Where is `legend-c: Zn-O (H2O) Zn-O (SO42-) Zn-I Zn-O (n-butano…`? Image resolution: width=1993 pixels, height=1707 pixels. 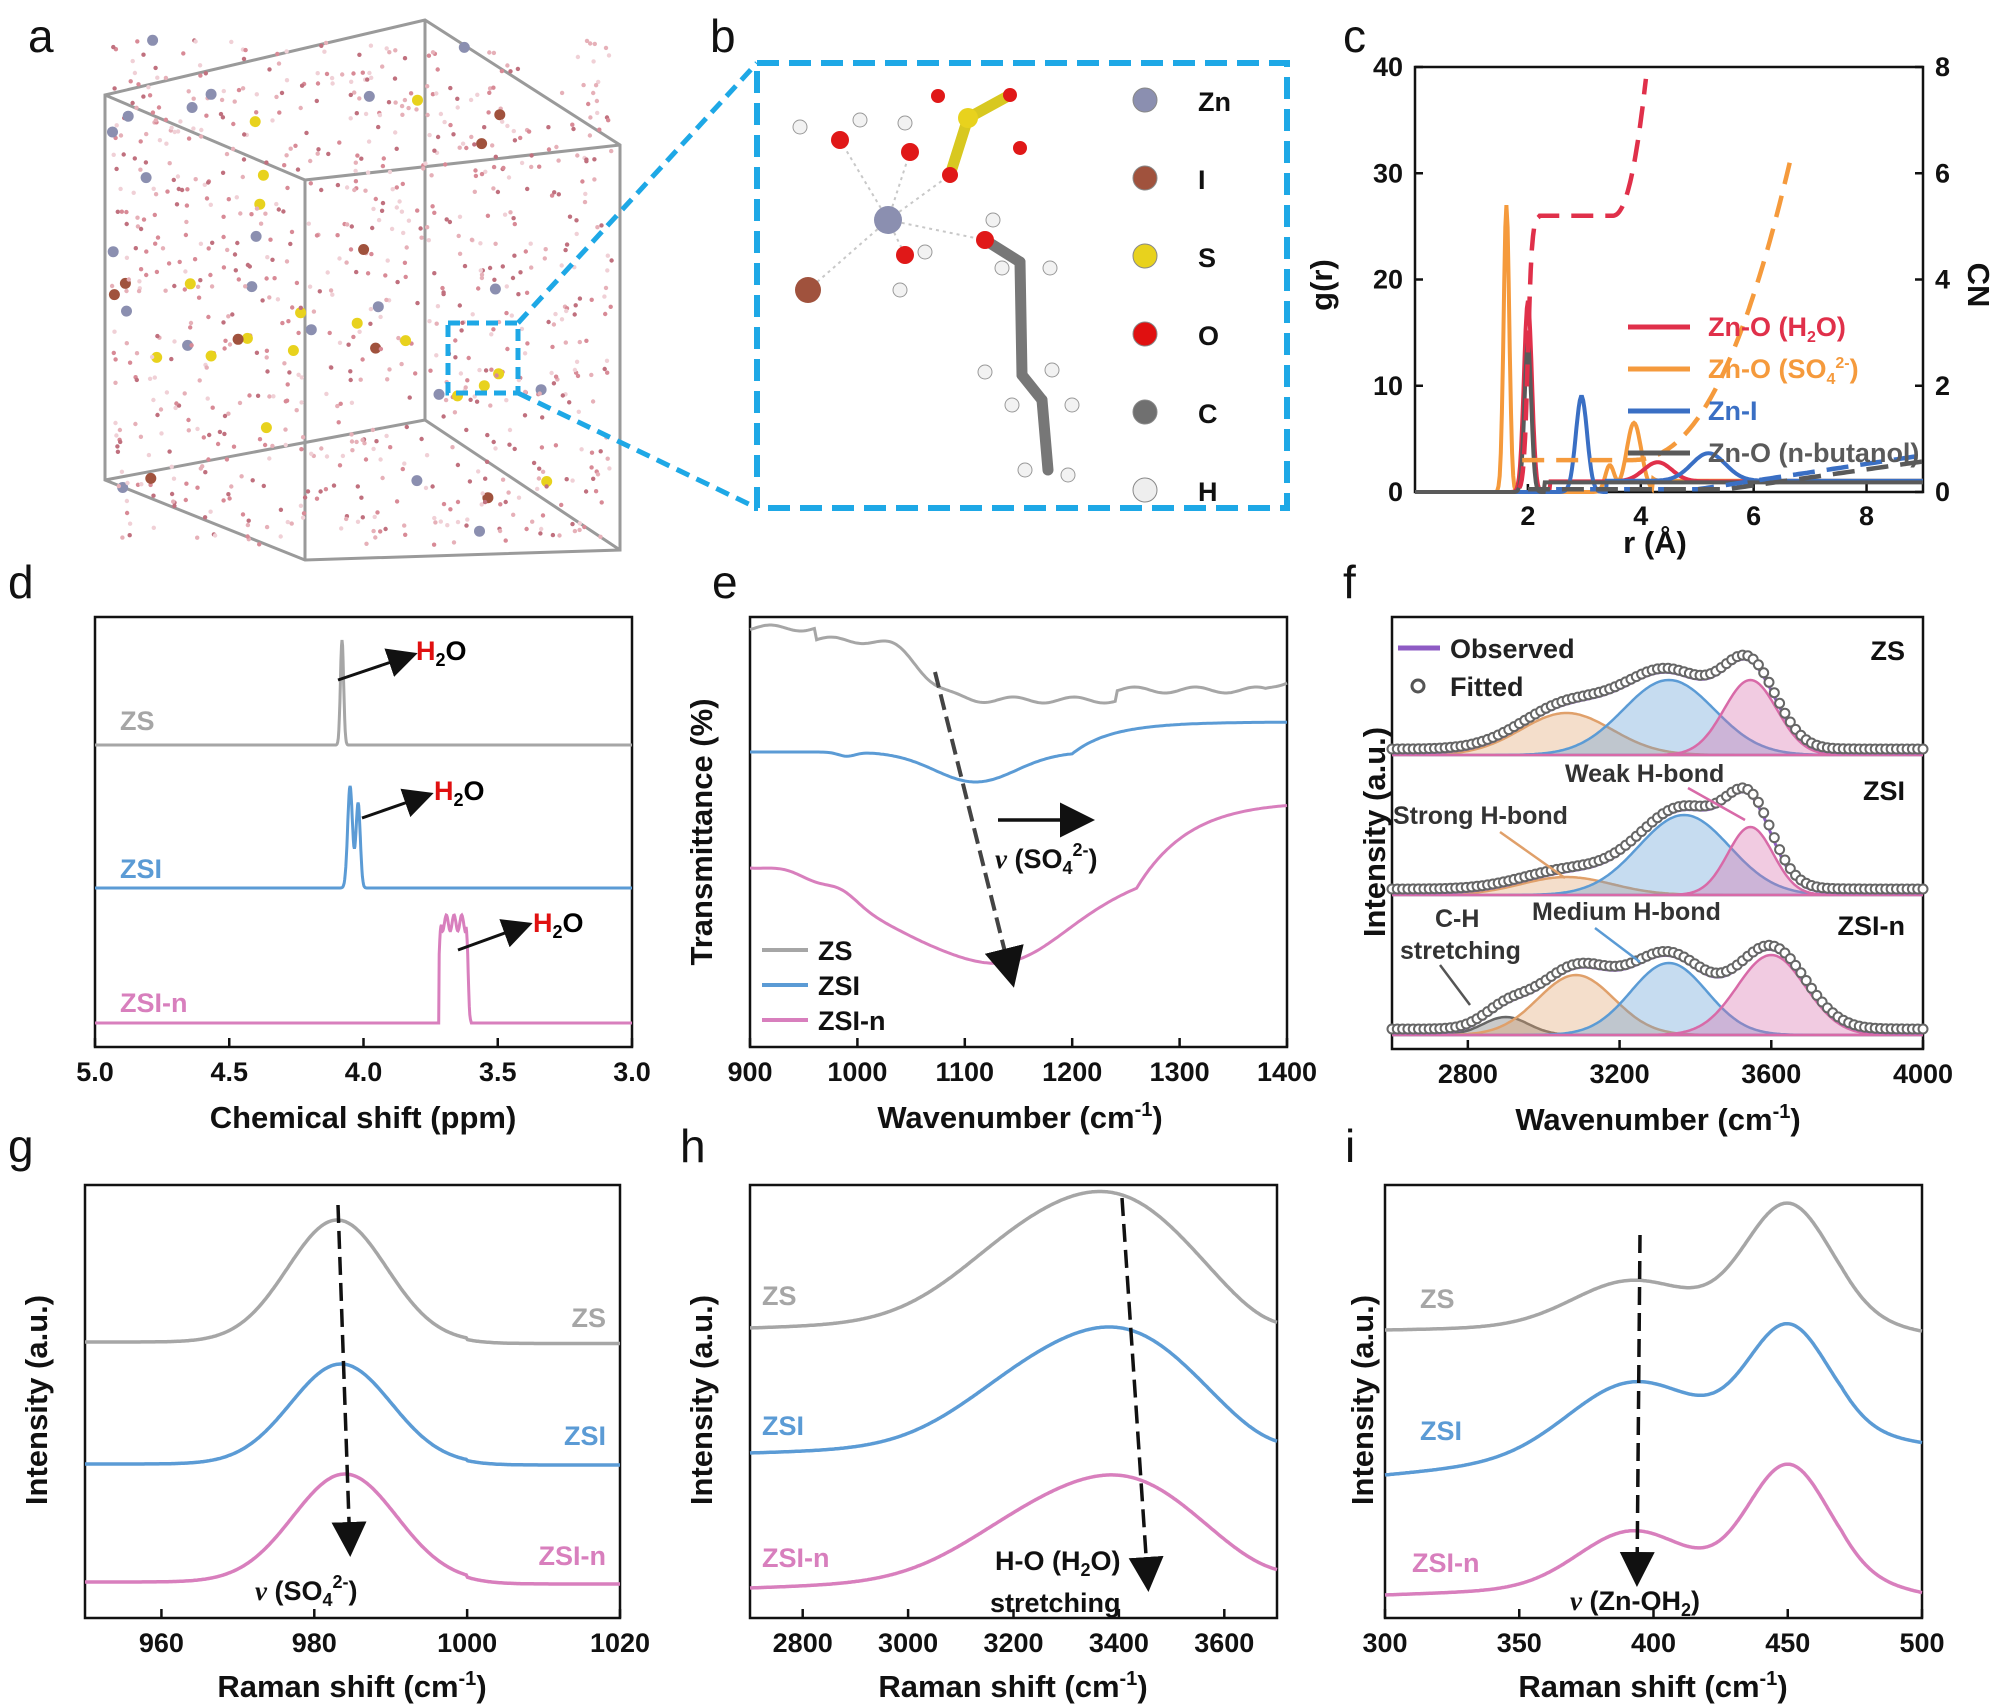
legend-c: Zn-O (H2O) Zn-O (SO42-) Zn-I Zn-O (n-butano… is located at coordinates (1773, 390).